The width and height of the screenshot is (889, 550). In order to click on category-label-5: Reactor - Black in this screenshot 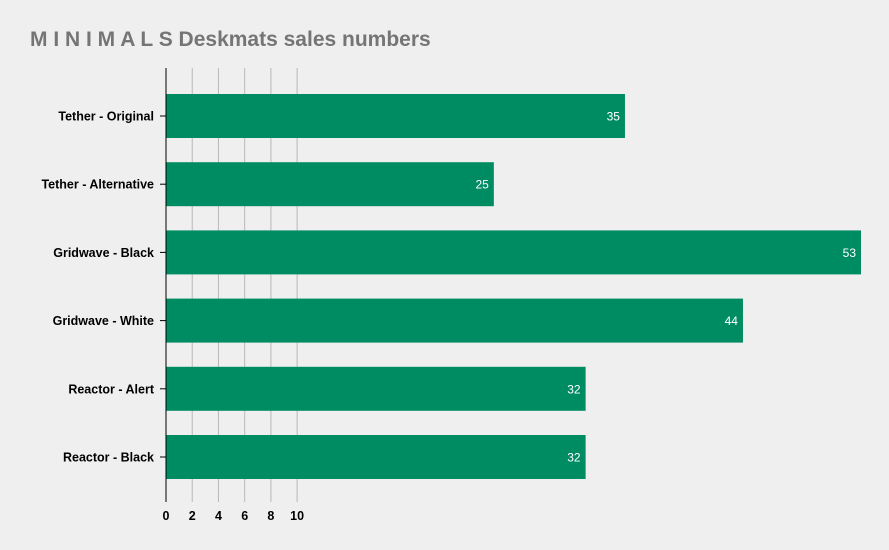, I will do `click(108, 458)`.